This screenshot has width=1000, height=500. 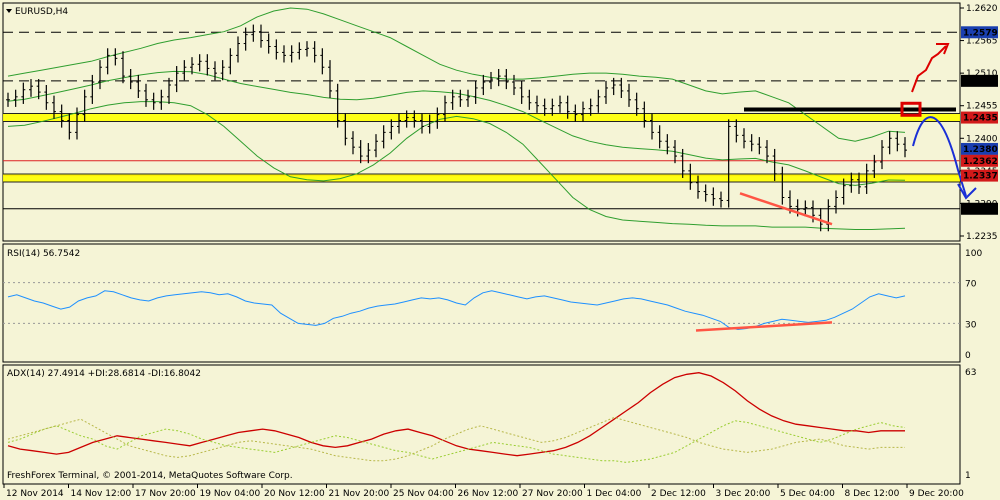 I want to click on price-tag-label: 1.2281, so click(x=980, y=210).